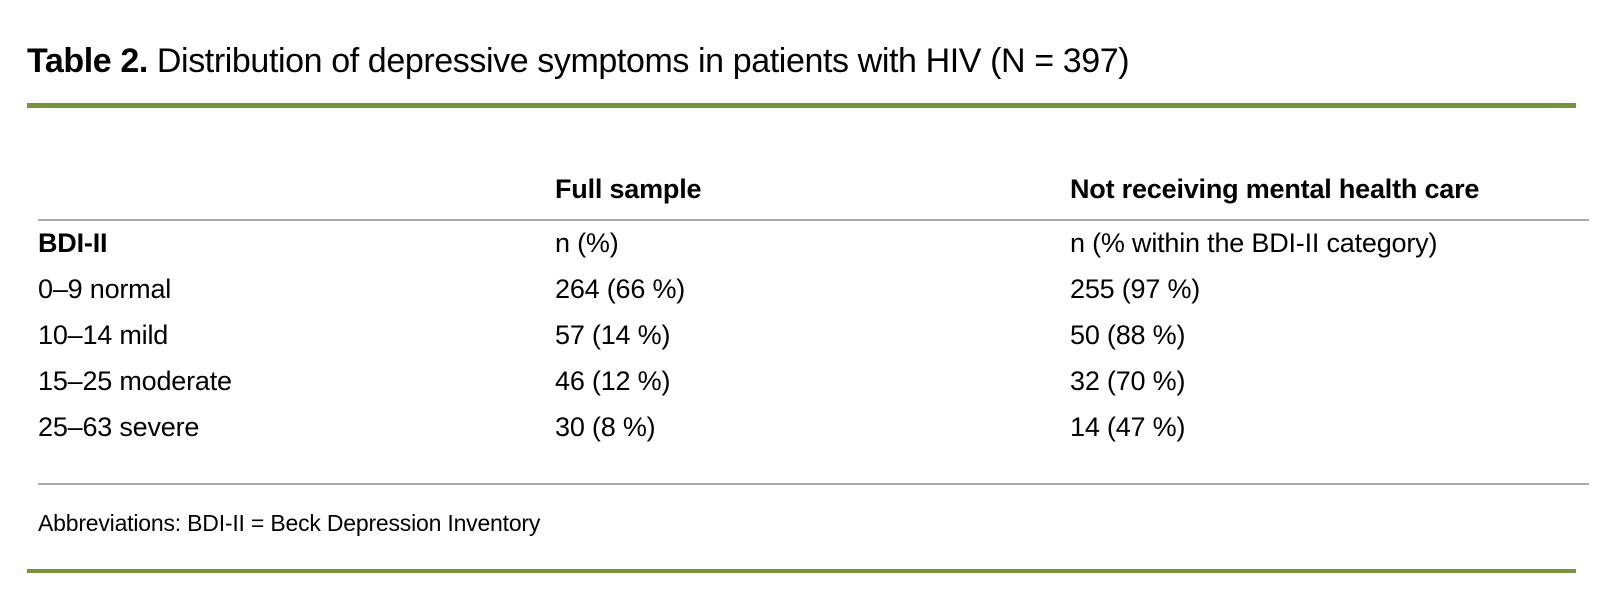 Image resolution: width=1600 pixels, height=614 pixels. I want to click on cell-not-in-care: 50 (88 %), so click(1128, 334).